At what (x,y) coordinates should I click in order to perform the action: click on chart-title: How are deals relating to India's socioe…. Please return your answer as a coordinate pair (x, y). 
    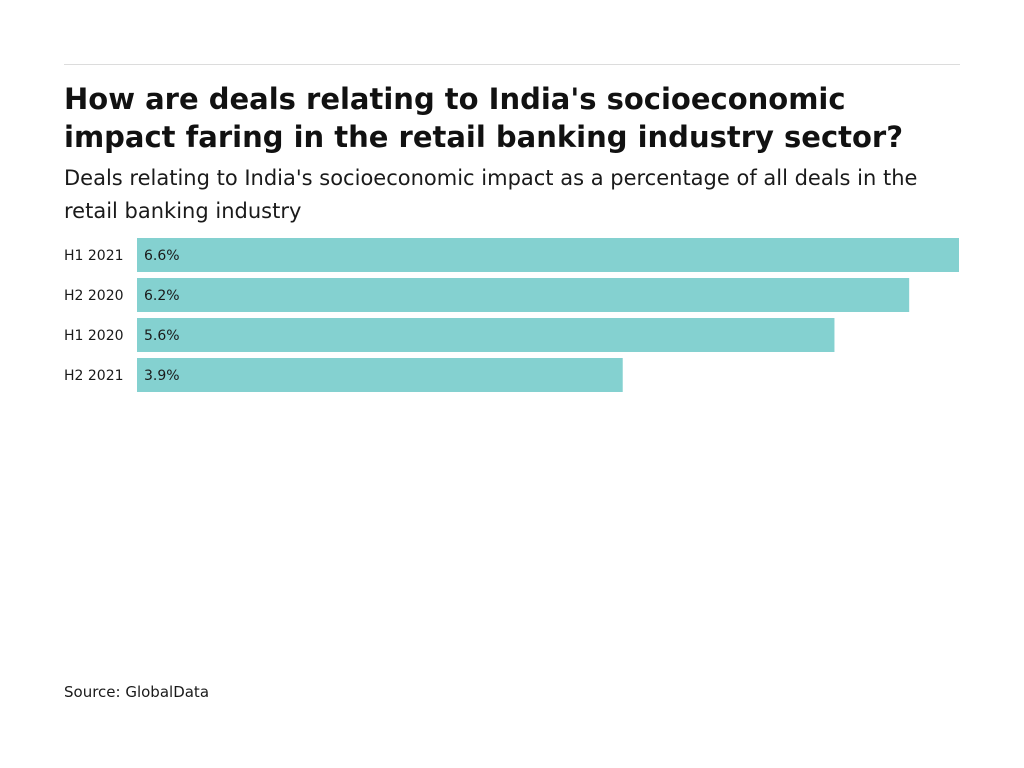
    Looking at the image, I should click on (484, 118).